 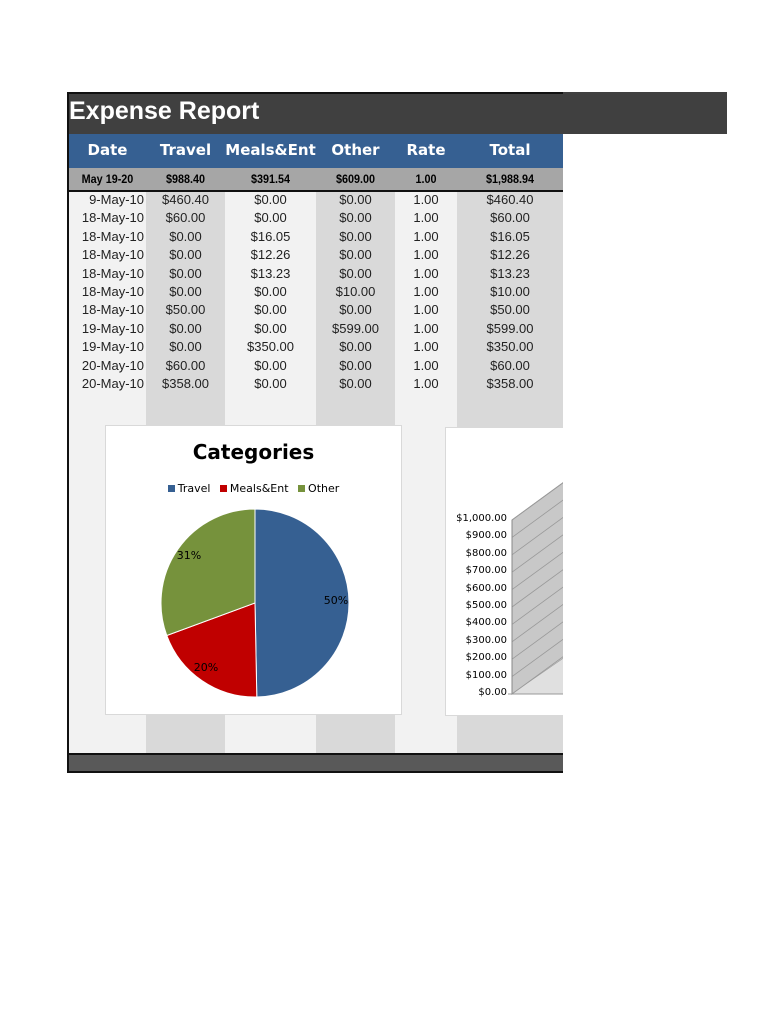 I want to click on header-rate: Rate, so click(x=426, y=150).